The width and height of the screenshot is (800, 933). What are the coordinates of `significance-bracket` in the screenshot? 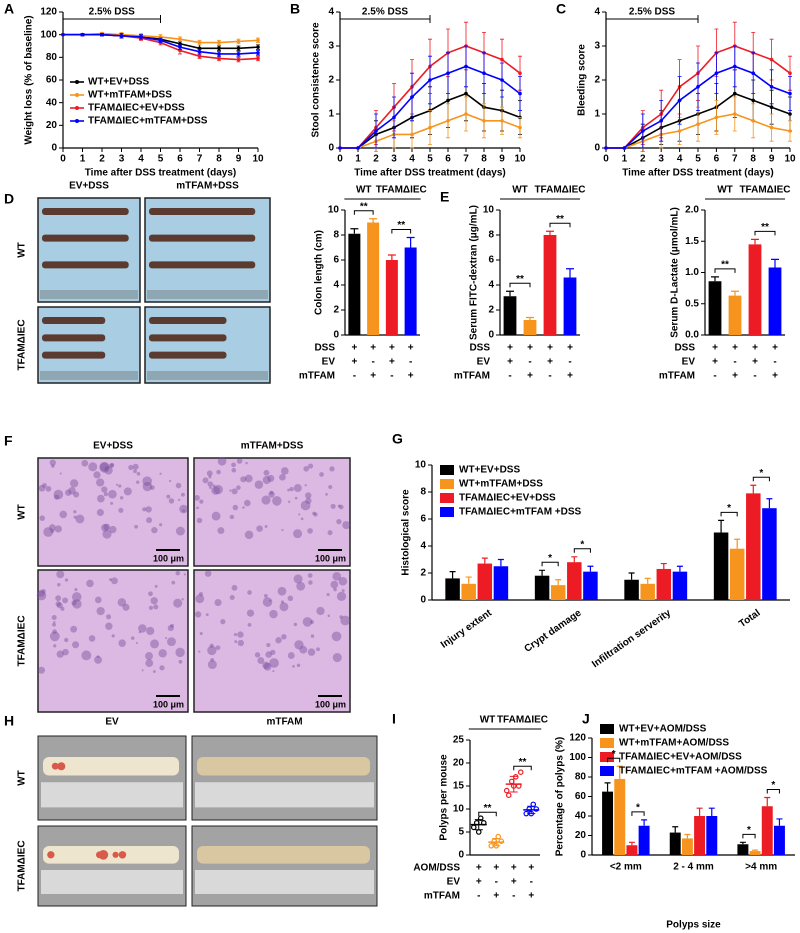 It's located at (761, 479).